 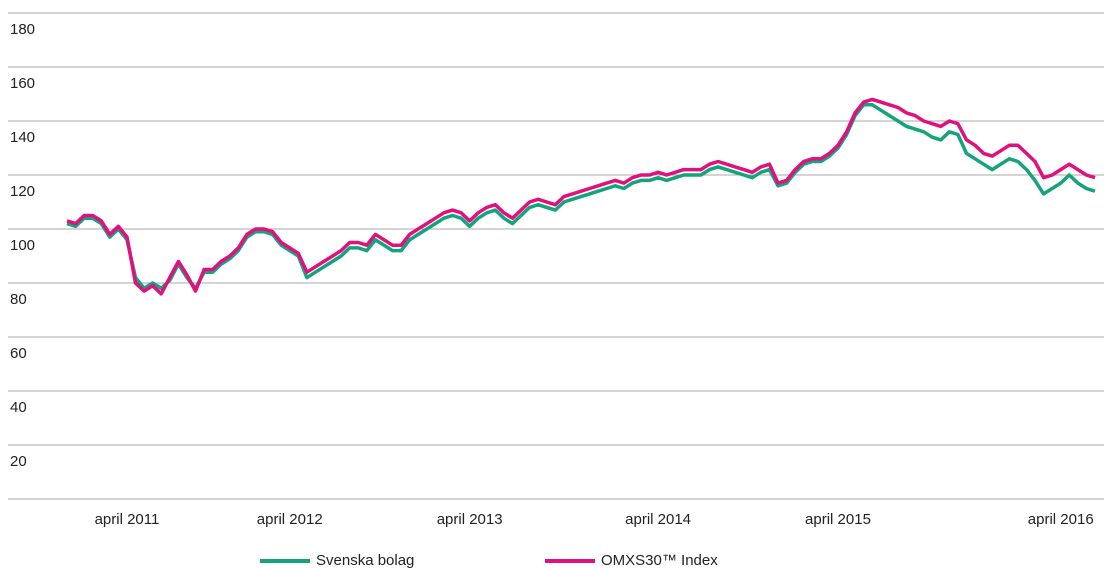 I want to click on legend-label: Svenska bolag, so click(x=365, y=560).